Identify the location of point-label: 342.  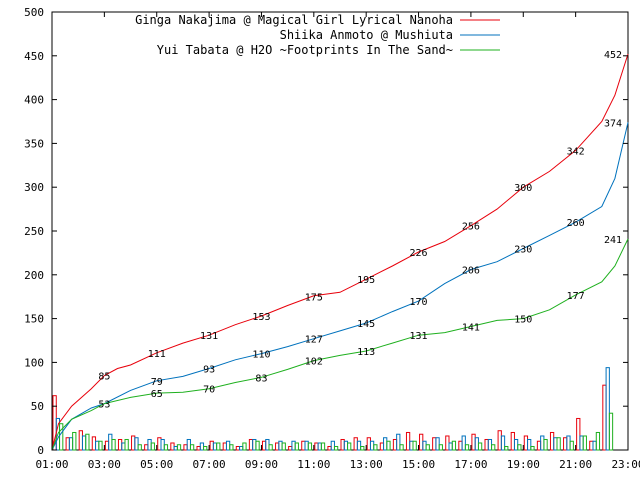
(576, 151).